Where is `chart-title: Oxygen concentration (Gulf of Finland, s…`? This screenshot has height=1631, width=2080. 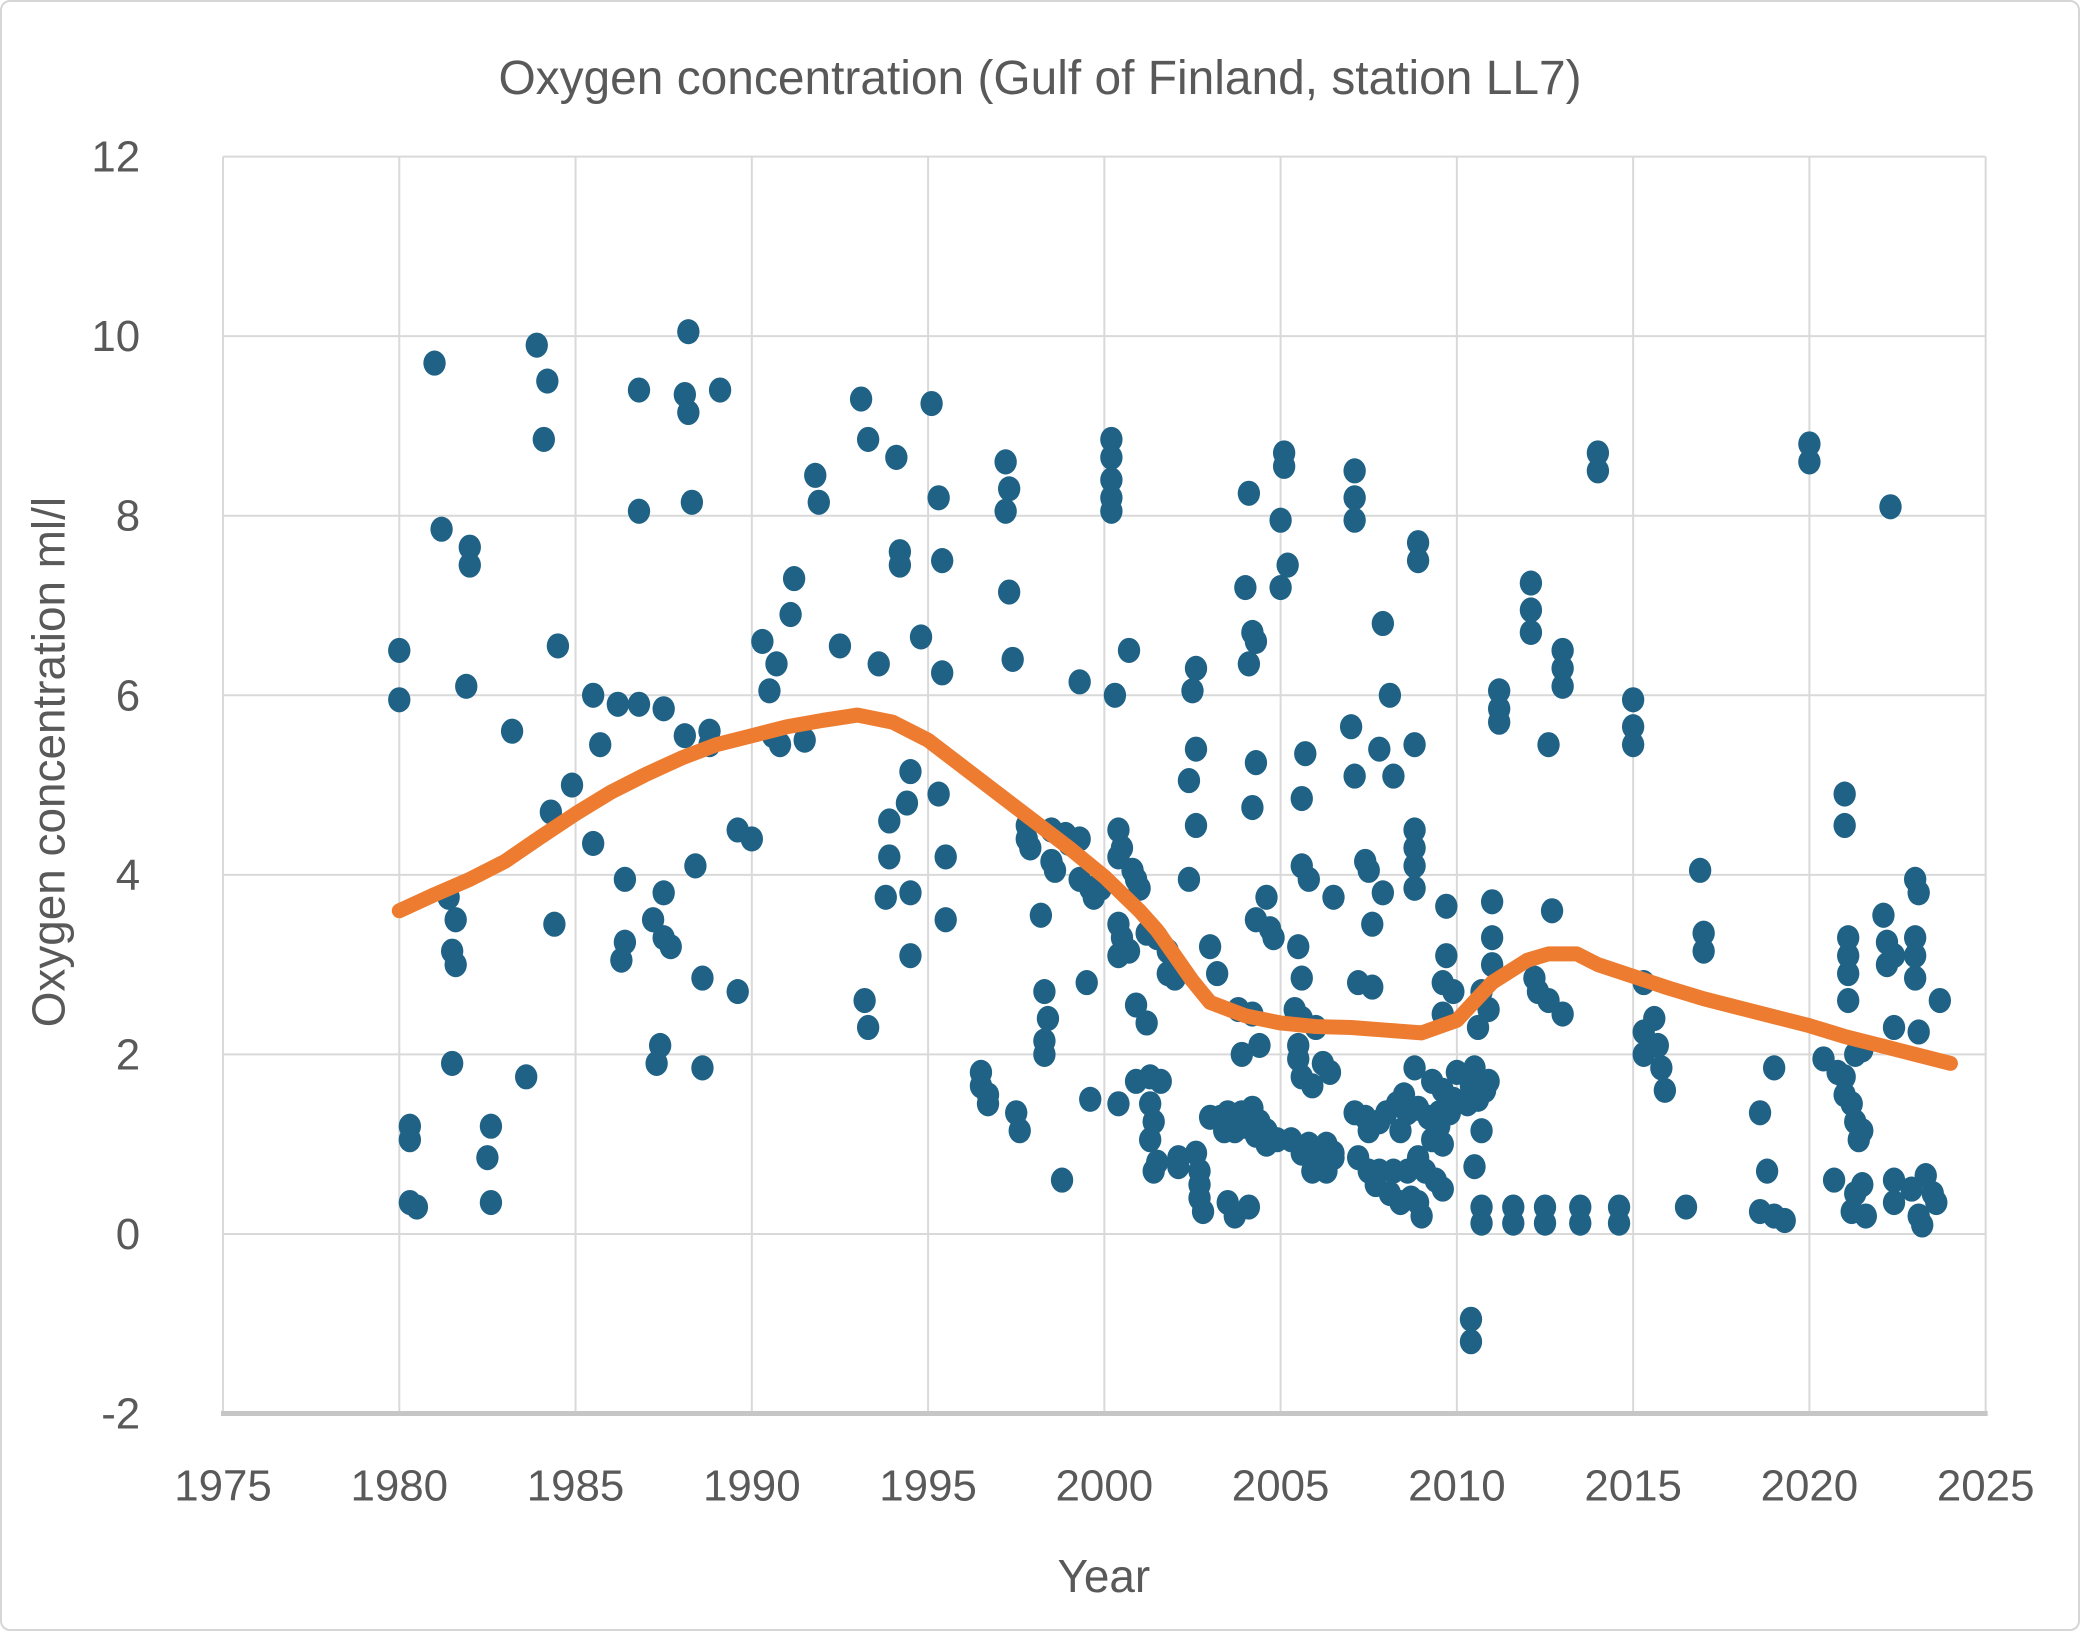 chart-title: Oxygen concentration (Gulf of Finland, s… is located at coordinates (1039, 78).